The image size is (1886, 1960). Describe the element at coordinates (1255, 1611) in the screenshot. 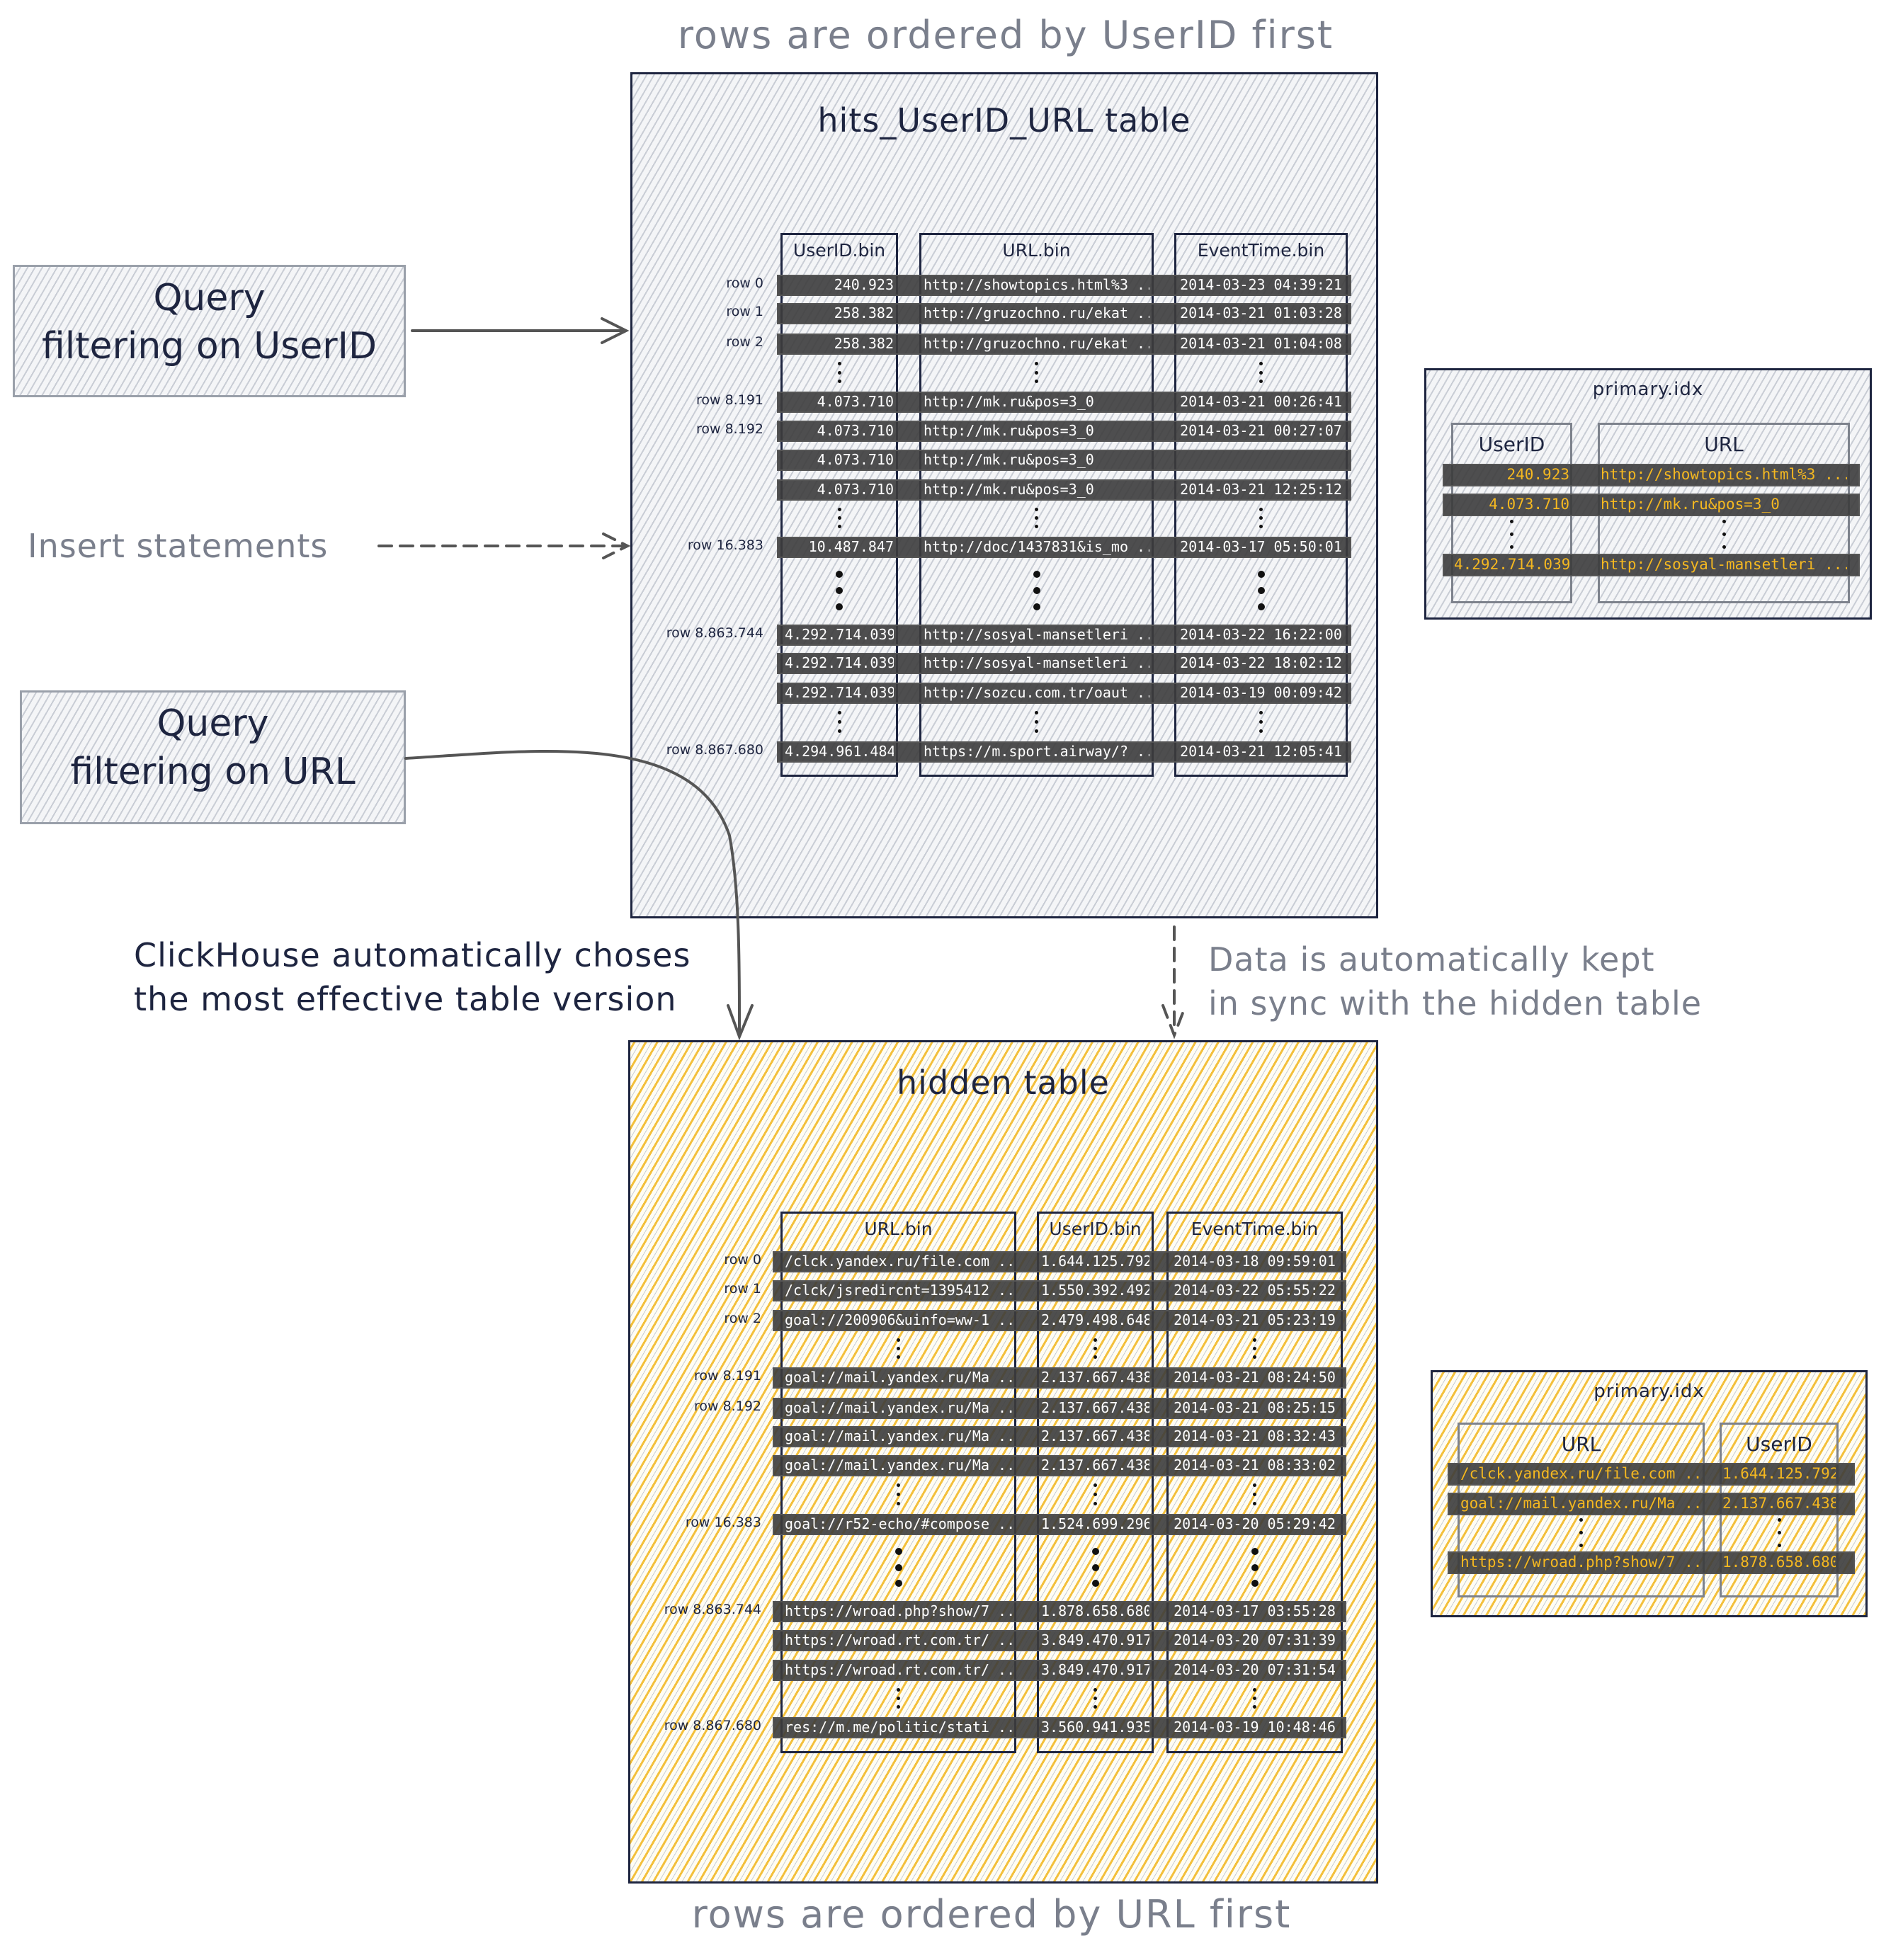

I see `table-cell: 2014-03-17 03:55:28` at that location.